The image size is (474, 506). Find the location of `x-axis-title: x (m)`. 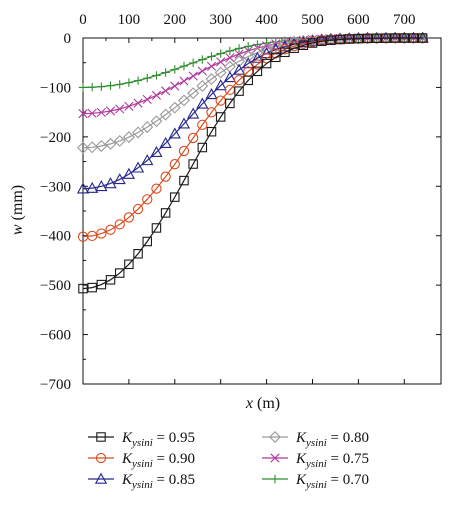

x-axis-title: x (m) is located at coordinates (262, 403).